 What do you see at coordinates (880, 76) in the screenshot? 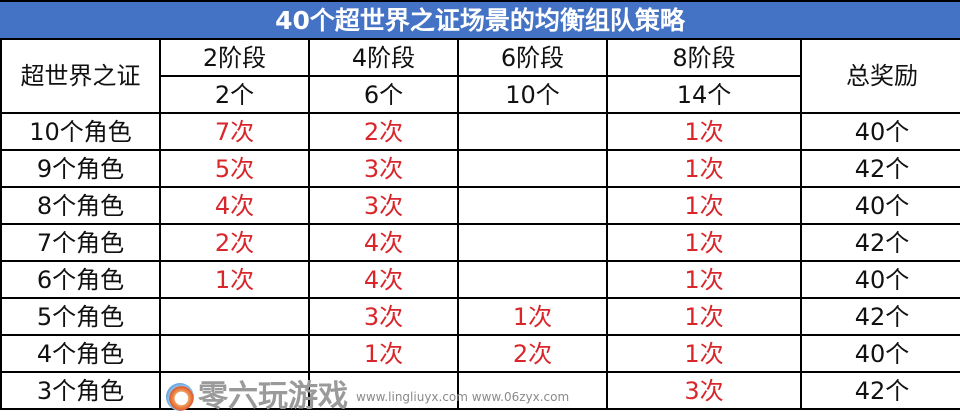
I see `header-total: 总奖励` at bounding box center [880, 76].